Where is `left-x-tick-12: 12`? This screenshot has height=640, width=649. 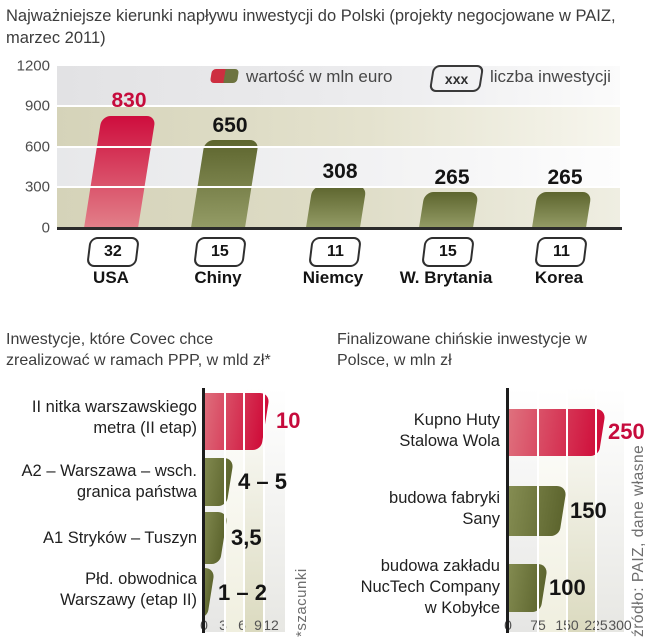 left-x-tick-12: 12 is located at coordinates (271, 625).